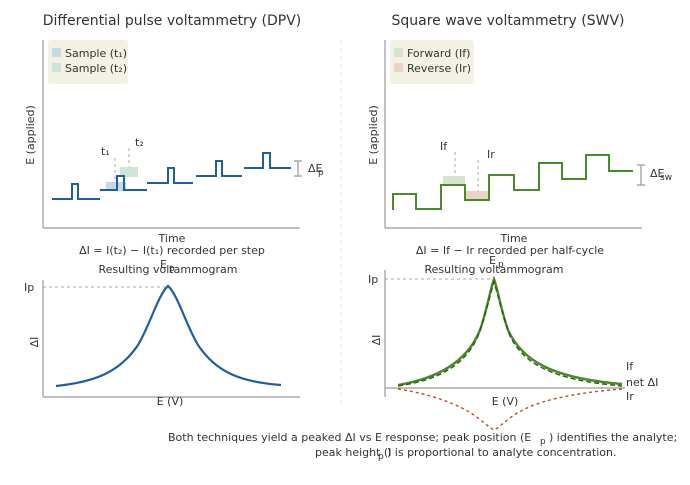 The width and height of the screenshot is (690, 485). What do you see at coordinates (657, 173) in the screenshot?
I see `swv-amp-label: ΔE` at bounding box center [657, 173].